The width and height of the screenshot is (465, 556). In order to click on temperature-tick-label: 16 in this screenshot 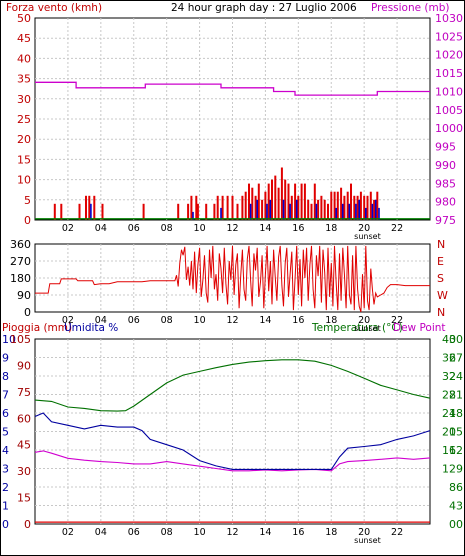, I will do `click(449, 450)`.